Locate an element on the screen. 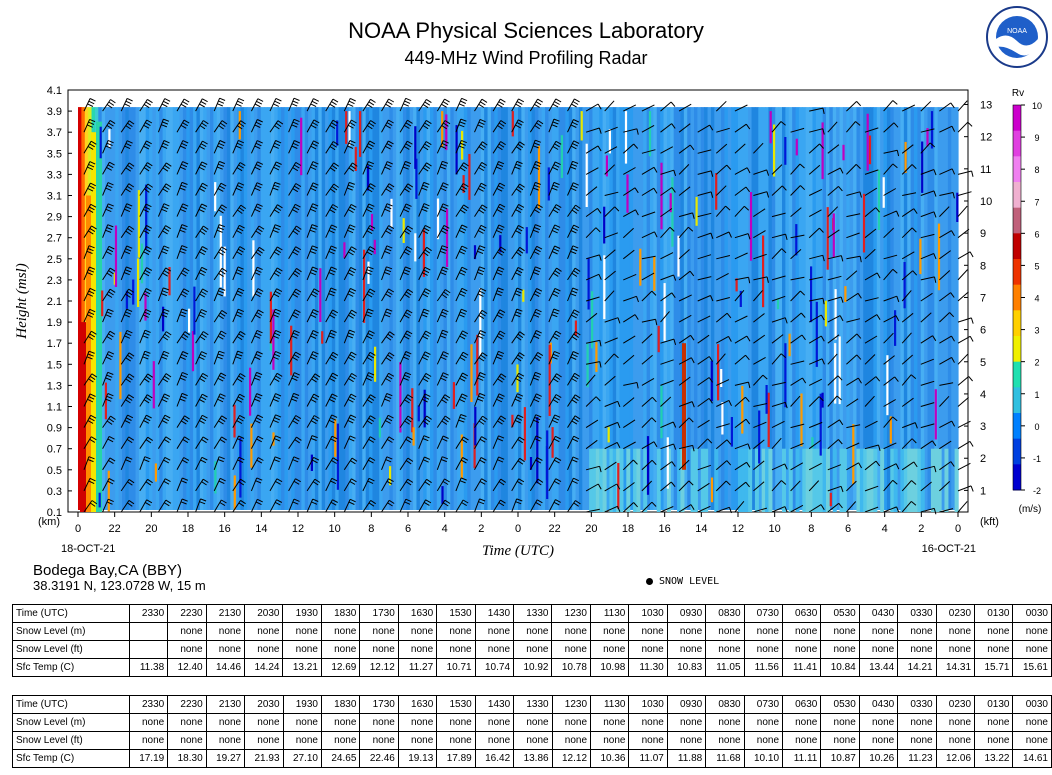 The width and height of the screenshot is (1052, 775). heatmap-speckle is located at coordinates (526, 240).